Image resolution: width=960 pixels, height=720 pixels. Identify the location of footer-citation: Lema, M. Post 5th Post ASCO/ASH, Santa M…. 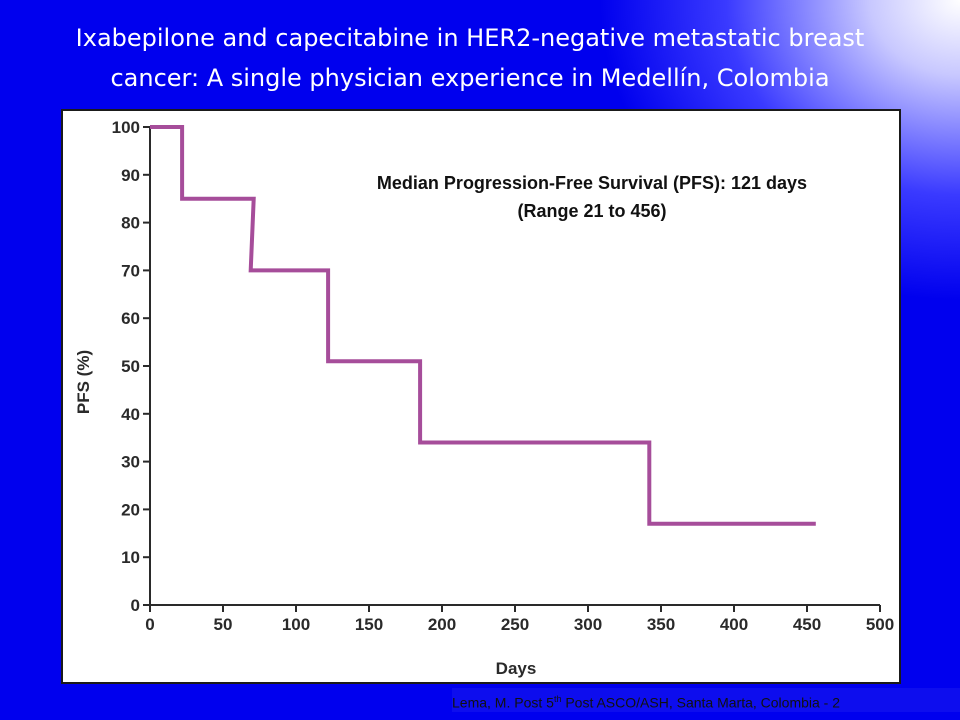
(706, 700).